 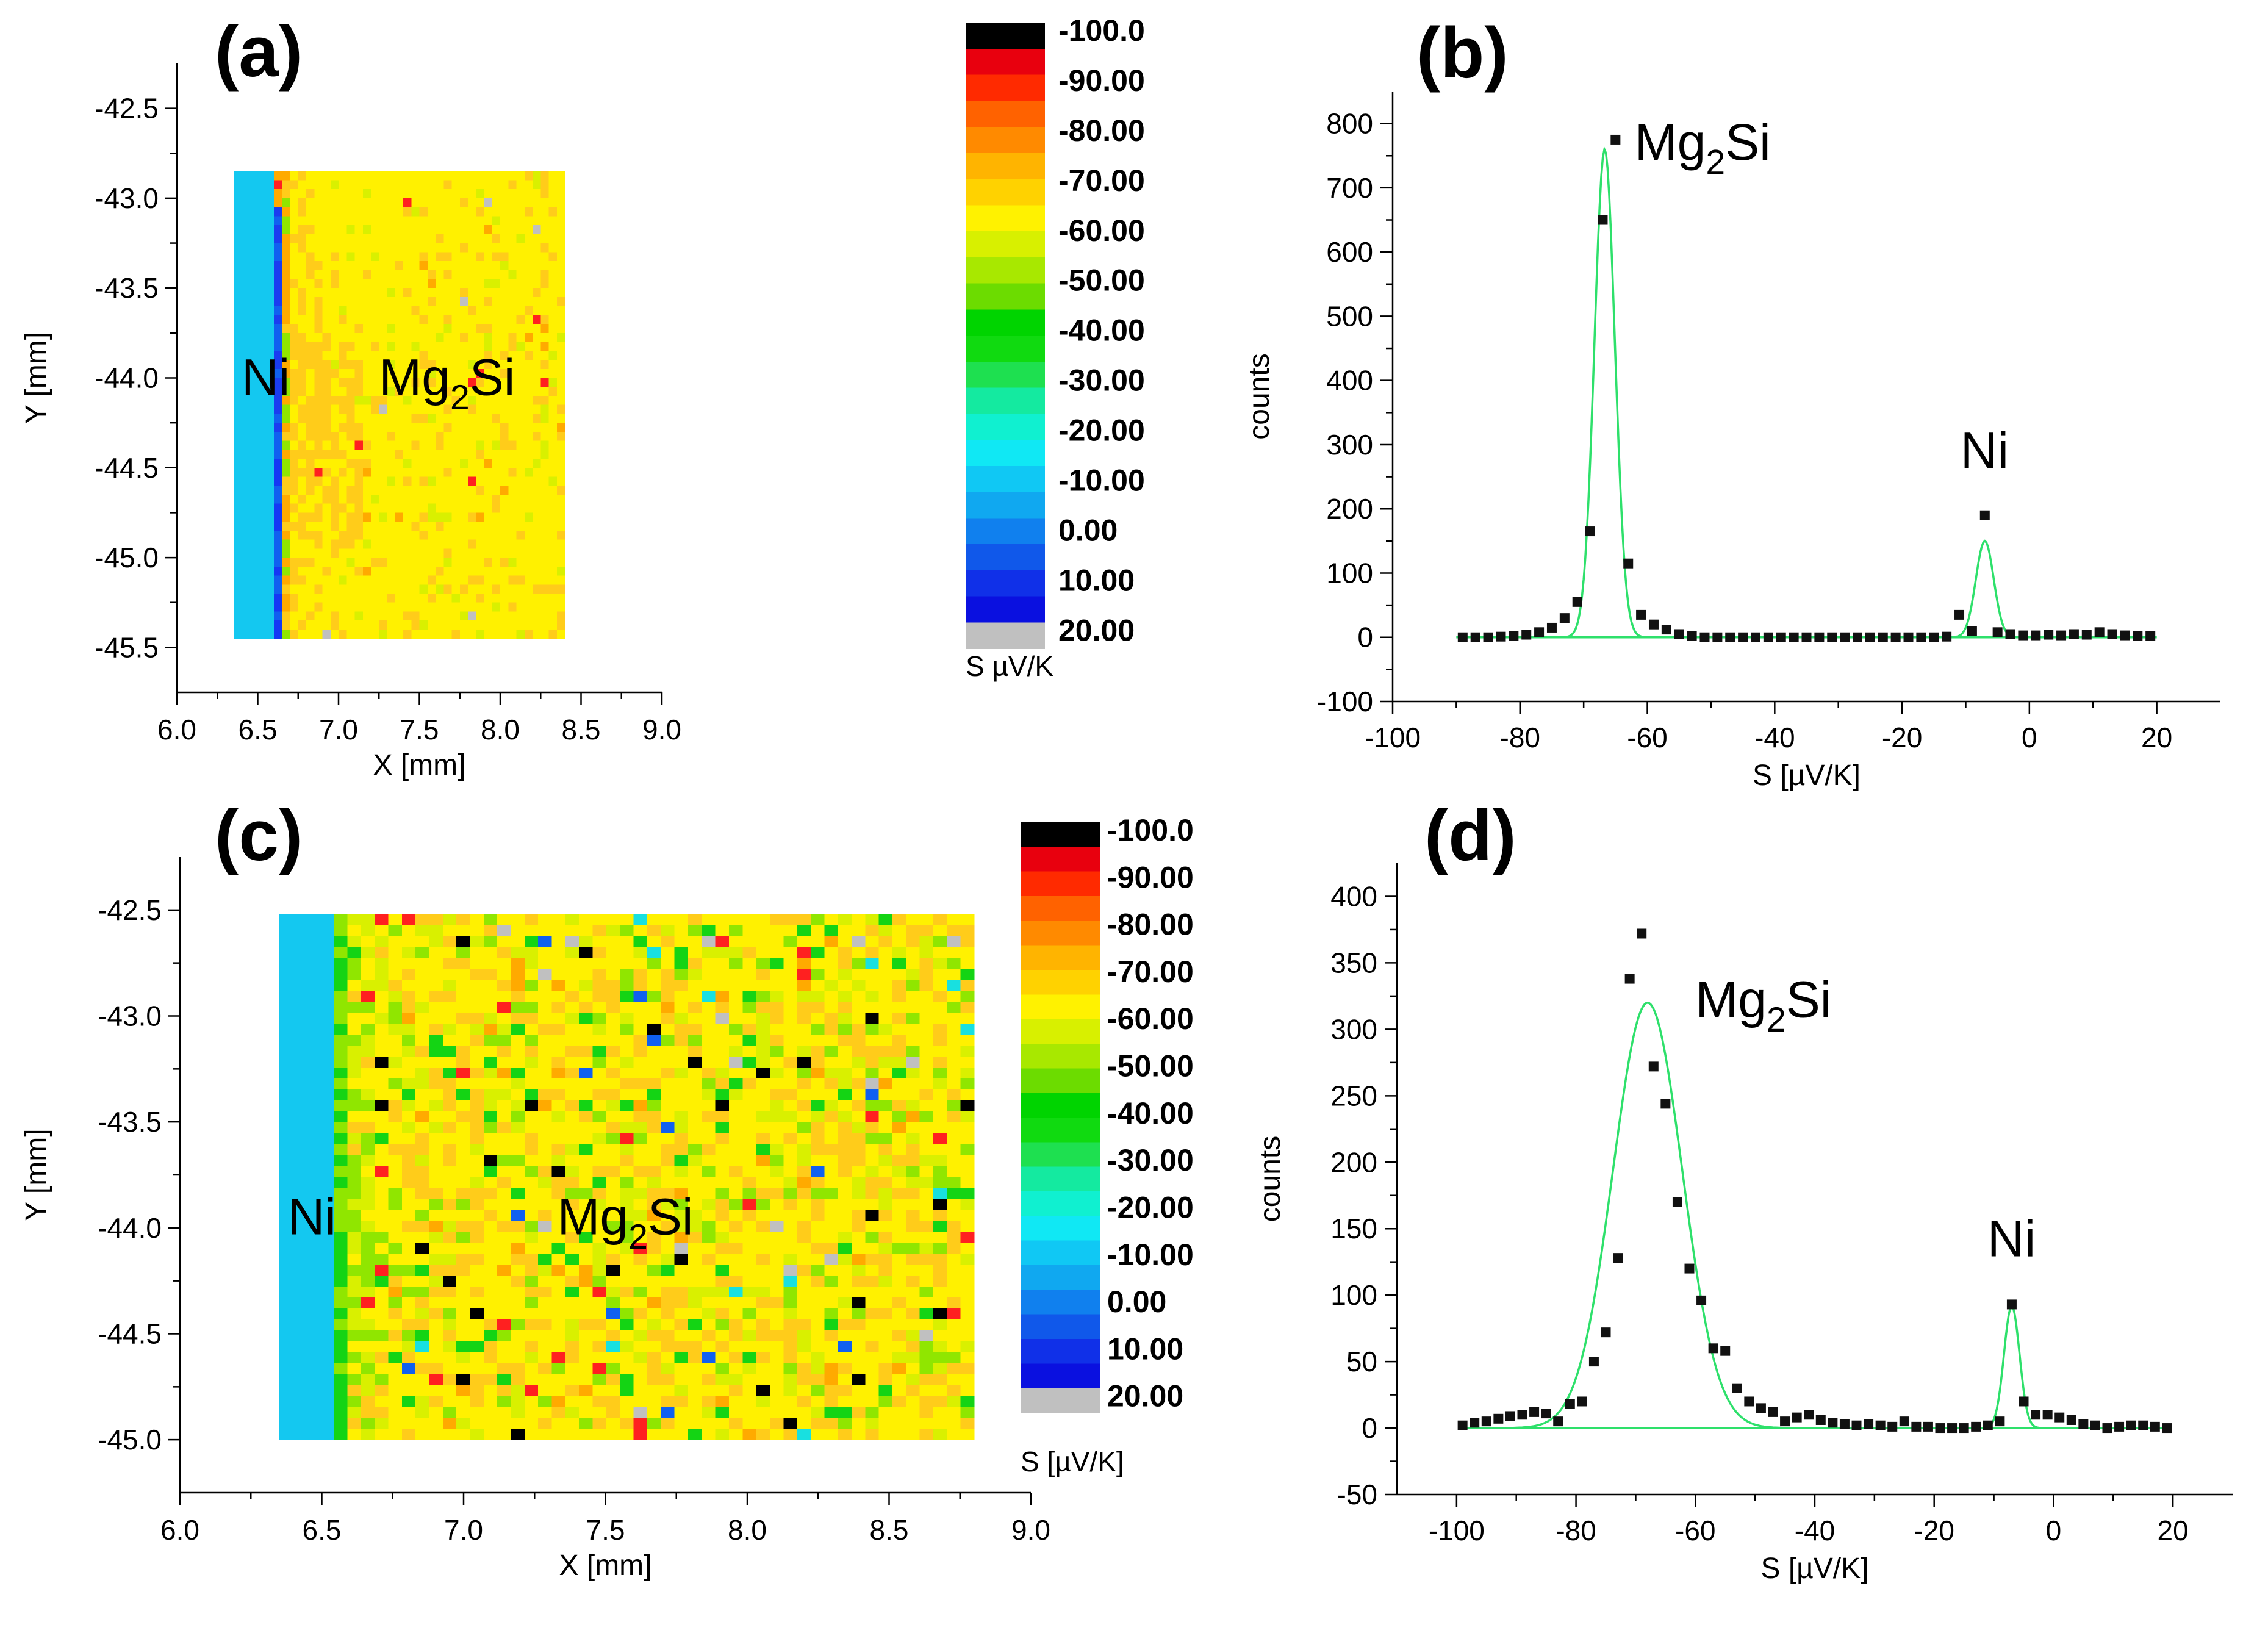 What do you see at coordinates (1073, 1461) in the screenshot?
I see `colorbar-title: S [µV/K]` at bounding box center [1073, 1461].